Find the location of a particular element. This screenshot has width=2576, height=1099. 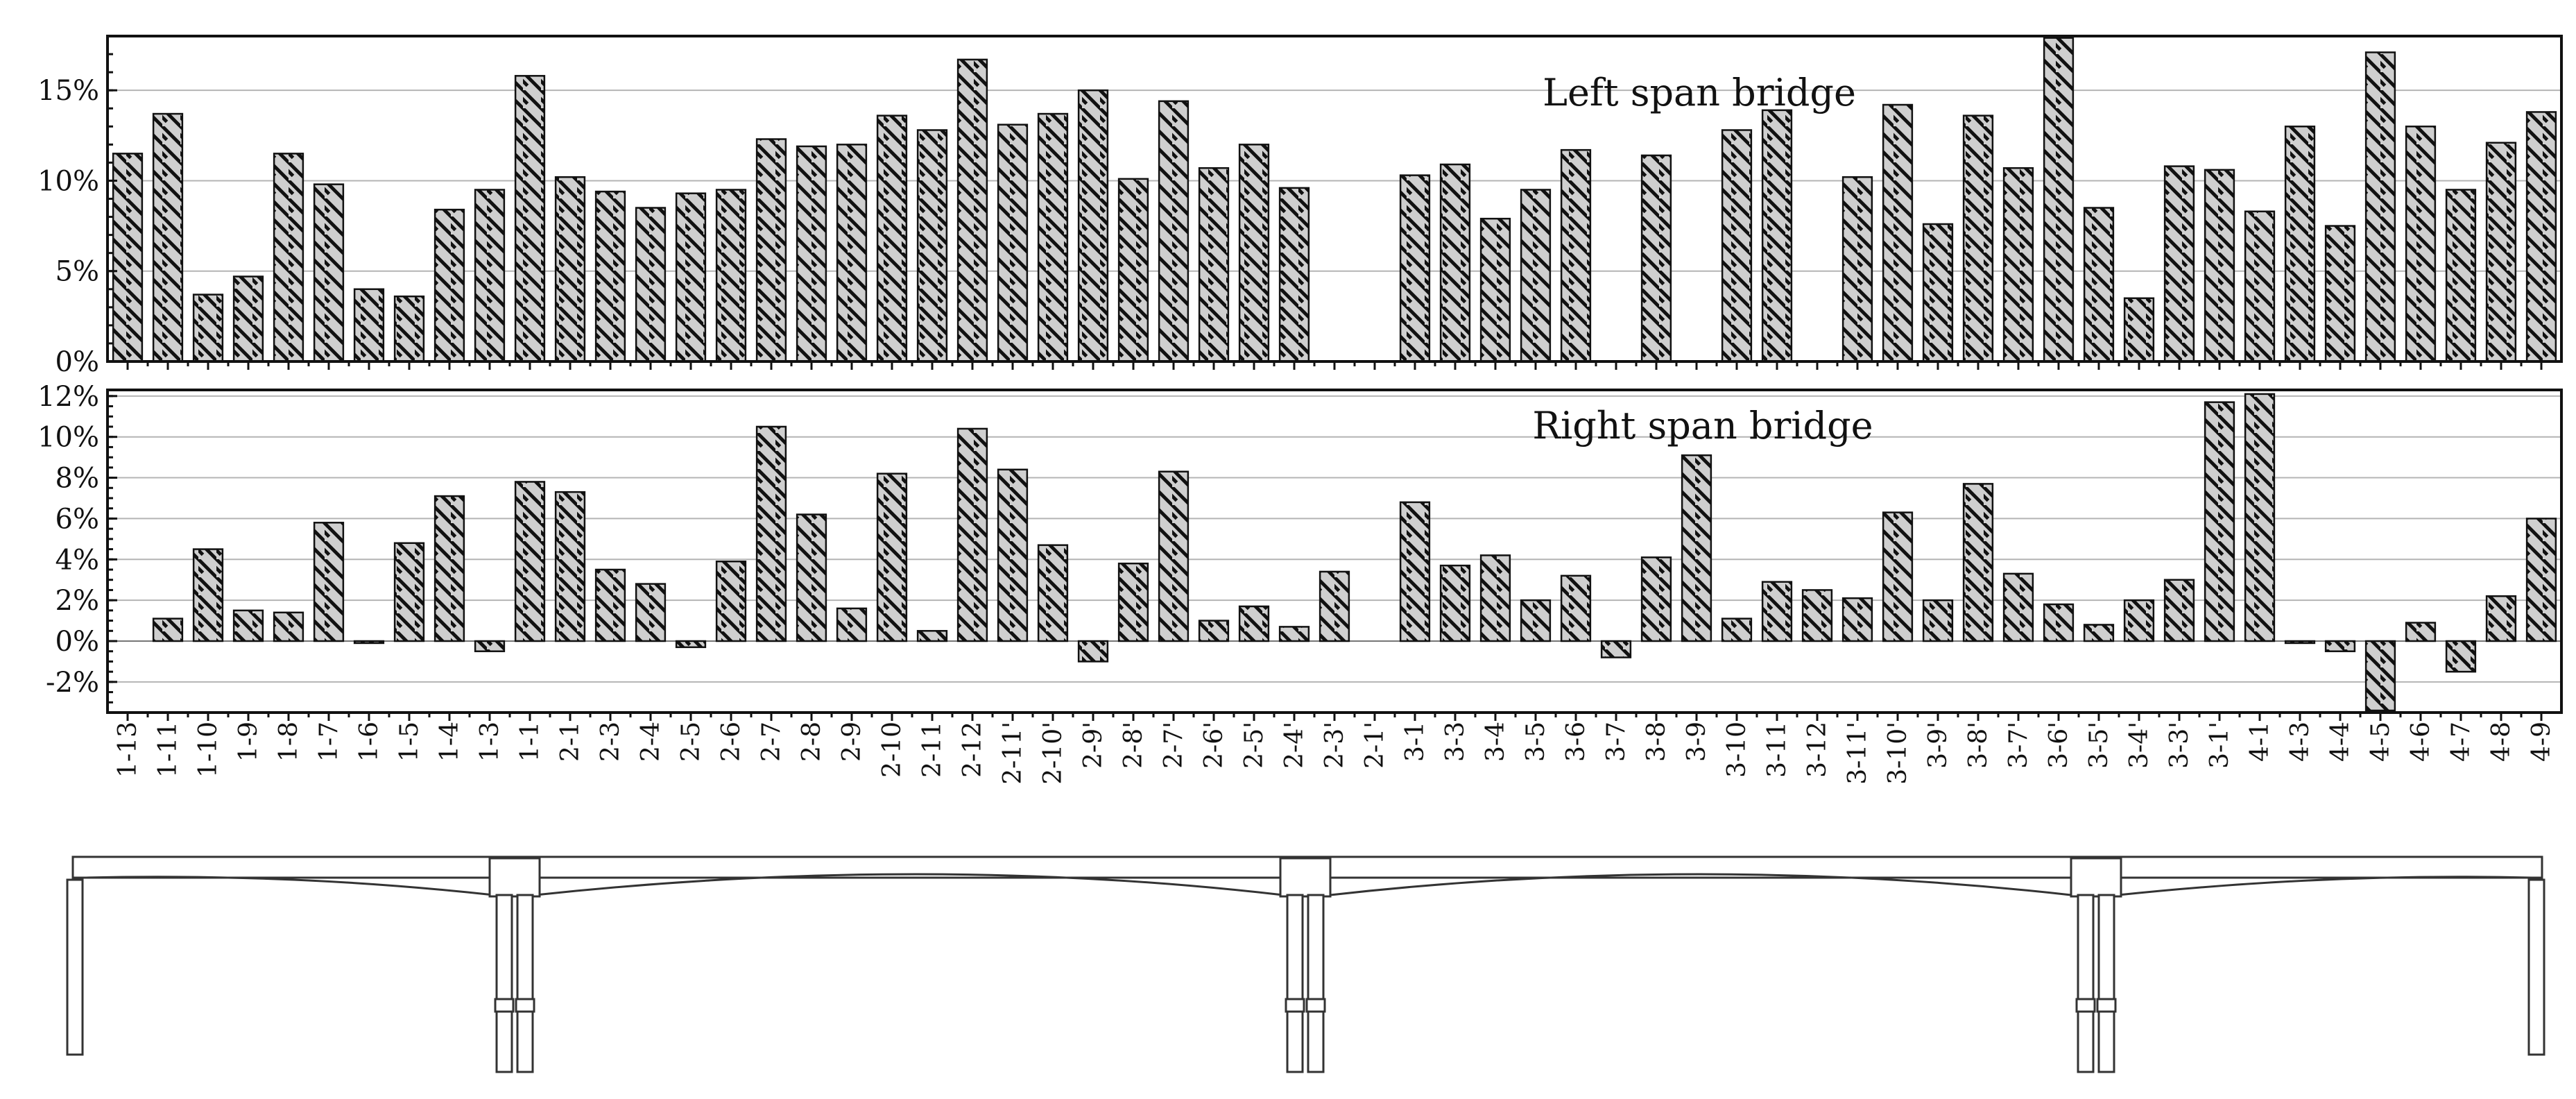

bar-right-3-5' is located at coordinates (2099, 633).